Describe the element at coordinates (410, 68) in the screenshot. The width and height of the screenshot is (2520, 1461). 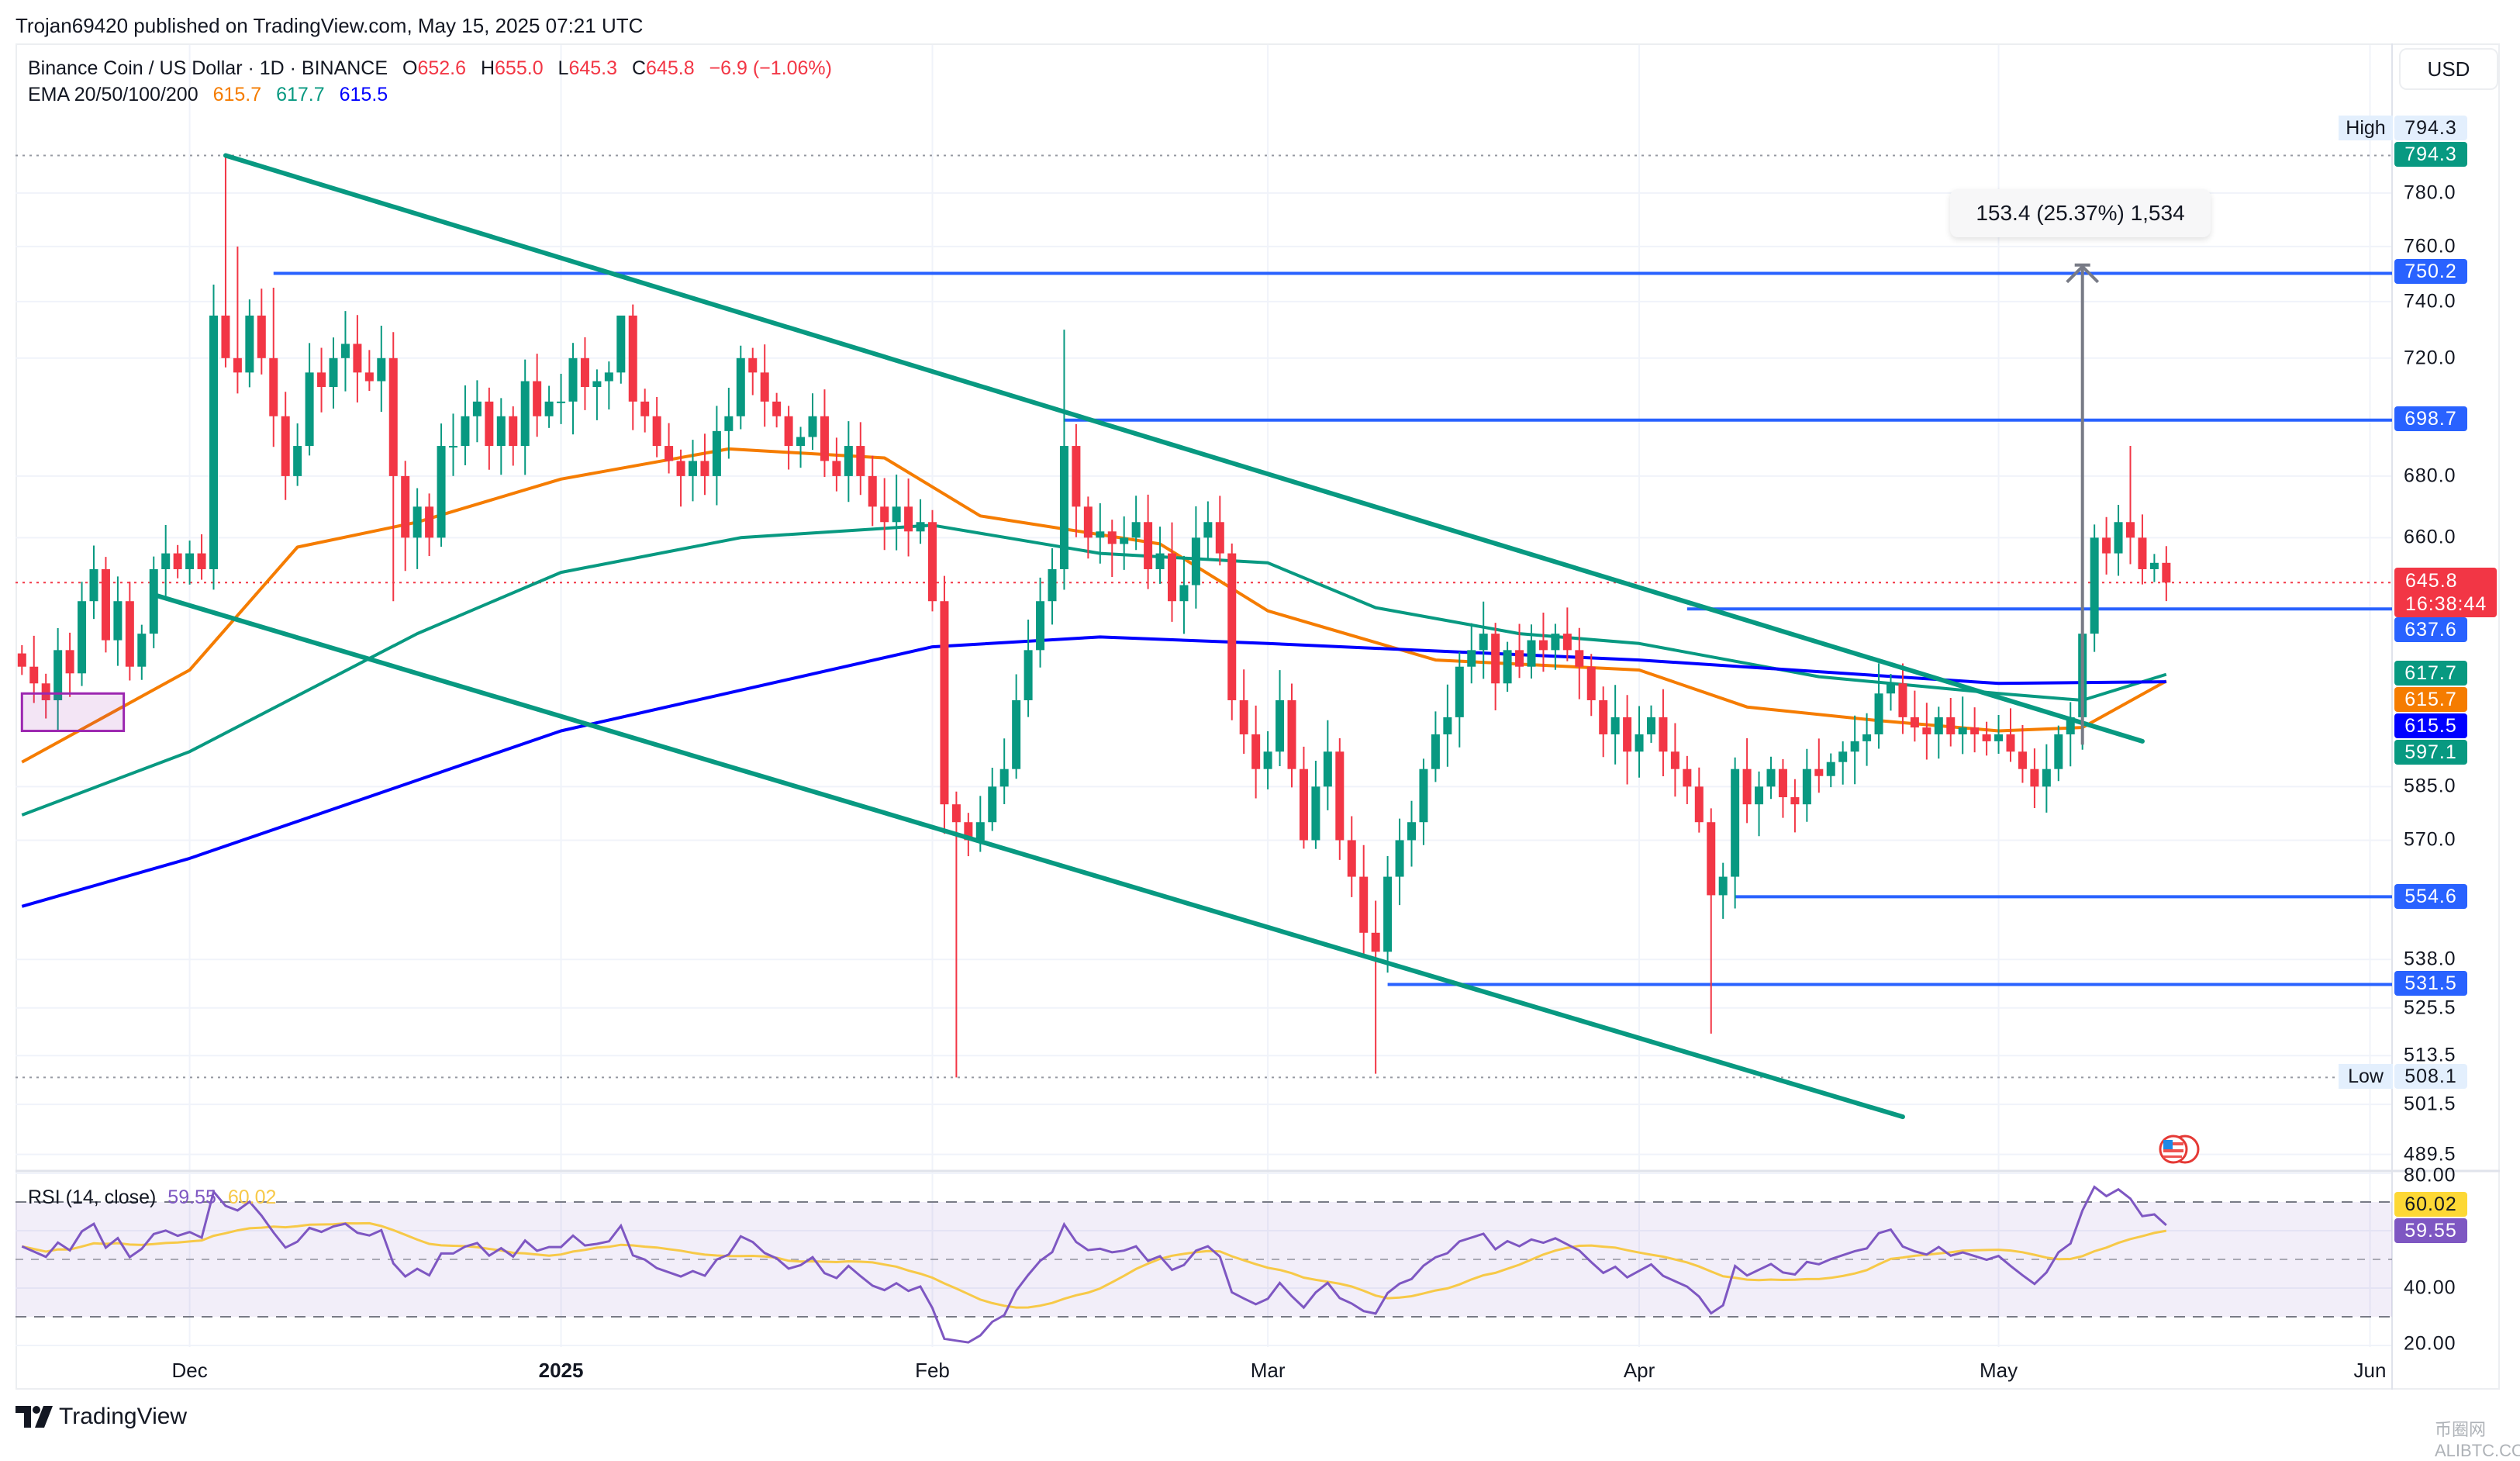
I see `open-label: O` at that location.